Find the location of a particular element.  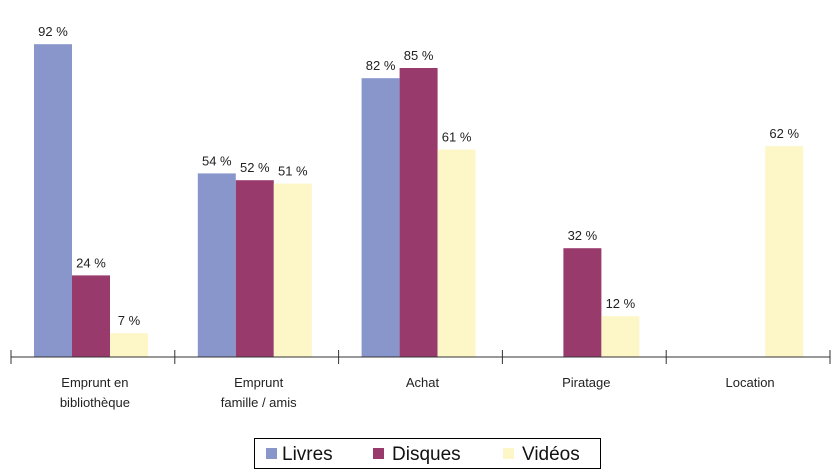

bar-value-label: 12 % is located at coordinates (621, 303).